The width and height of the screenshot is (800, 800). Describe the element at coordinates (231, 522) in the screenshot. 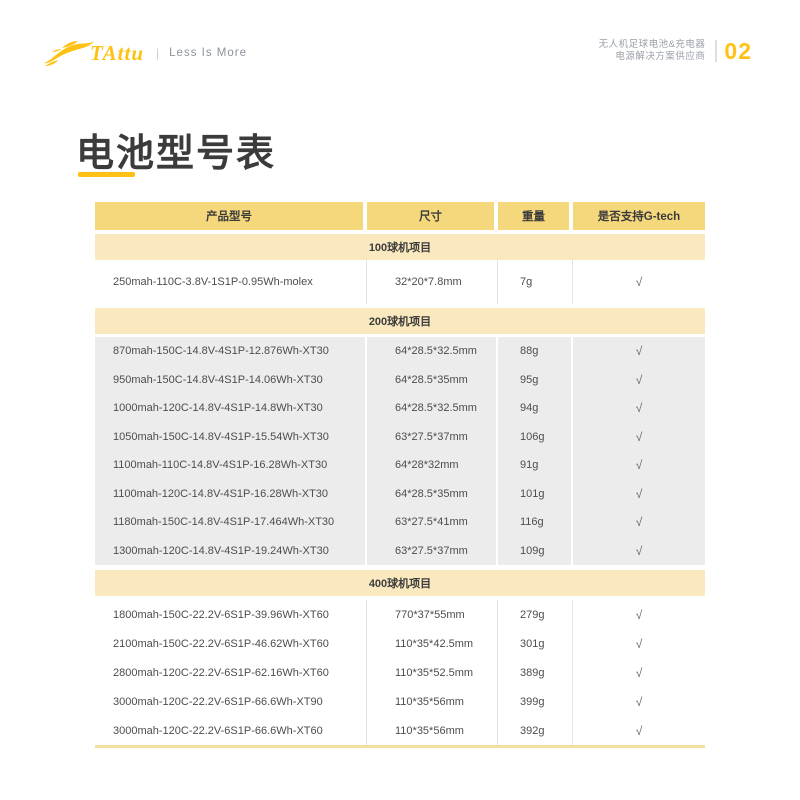

I see `cell-model: 1180mah-150C-14.8V-4S1P-17.464Wh-XT30` at that location.